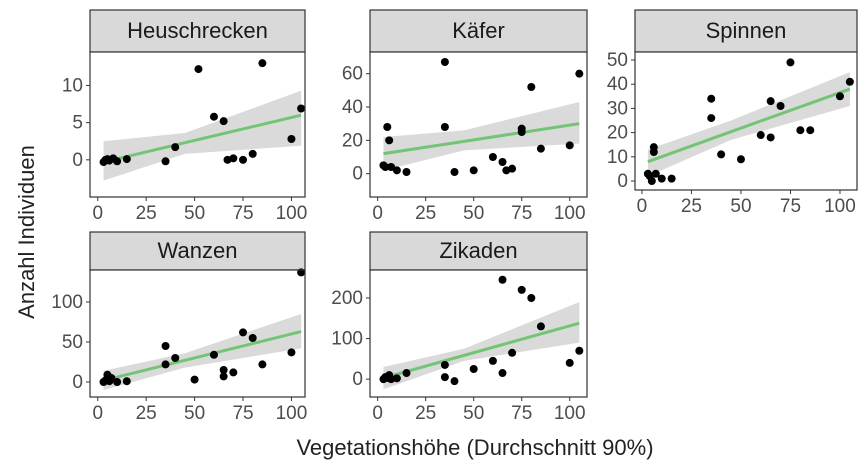 The height and width of the screenshot is (465, 860). What do you see at coordinates (77, 382) in the screenshot?
I see `y-tick-label: 0` at bounding box center [77, 382].